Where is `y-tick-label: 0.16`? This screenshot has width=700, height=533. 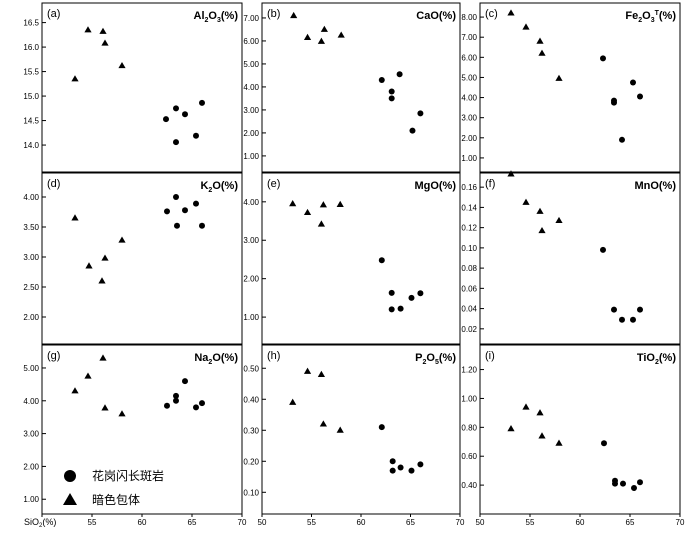 y-tick-label: 0.16 is located at coordinates (469, 187).